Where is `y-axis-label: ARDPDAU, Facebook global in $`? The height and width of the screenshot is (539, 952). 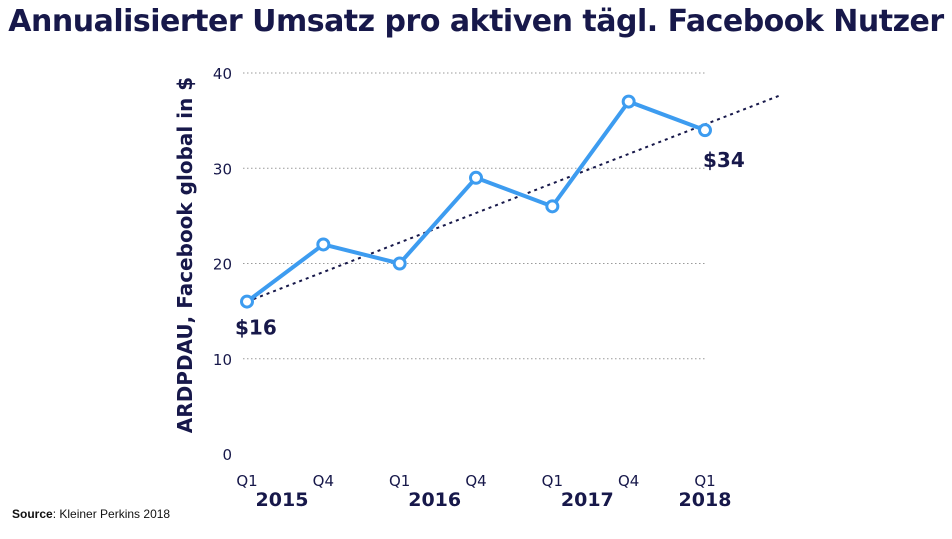 y-axis-label: ARDPDAU, Facebook global in $ is located at coordinates (185, 255).